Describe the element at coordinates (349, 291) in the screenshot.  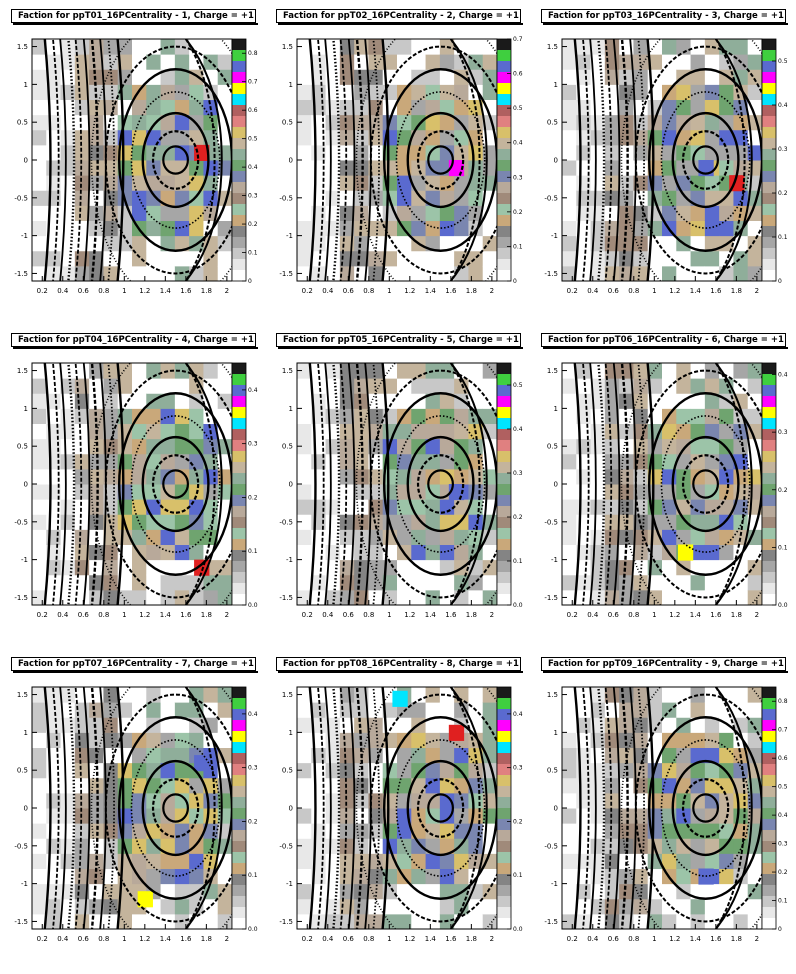
I see `x-tick-label: 0.6` at that location.